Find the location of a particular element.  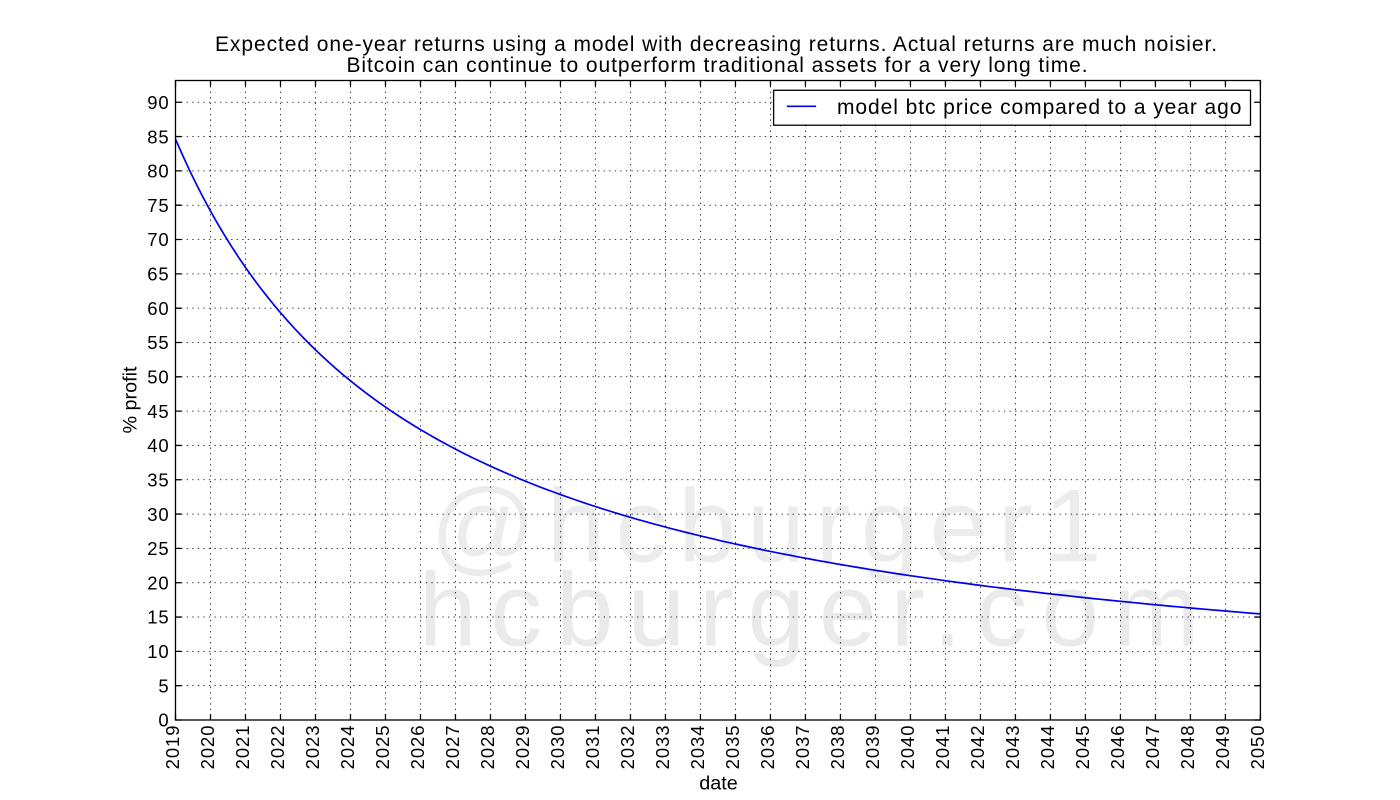

svg-text: 2038 is located at coordinates (837, 747).